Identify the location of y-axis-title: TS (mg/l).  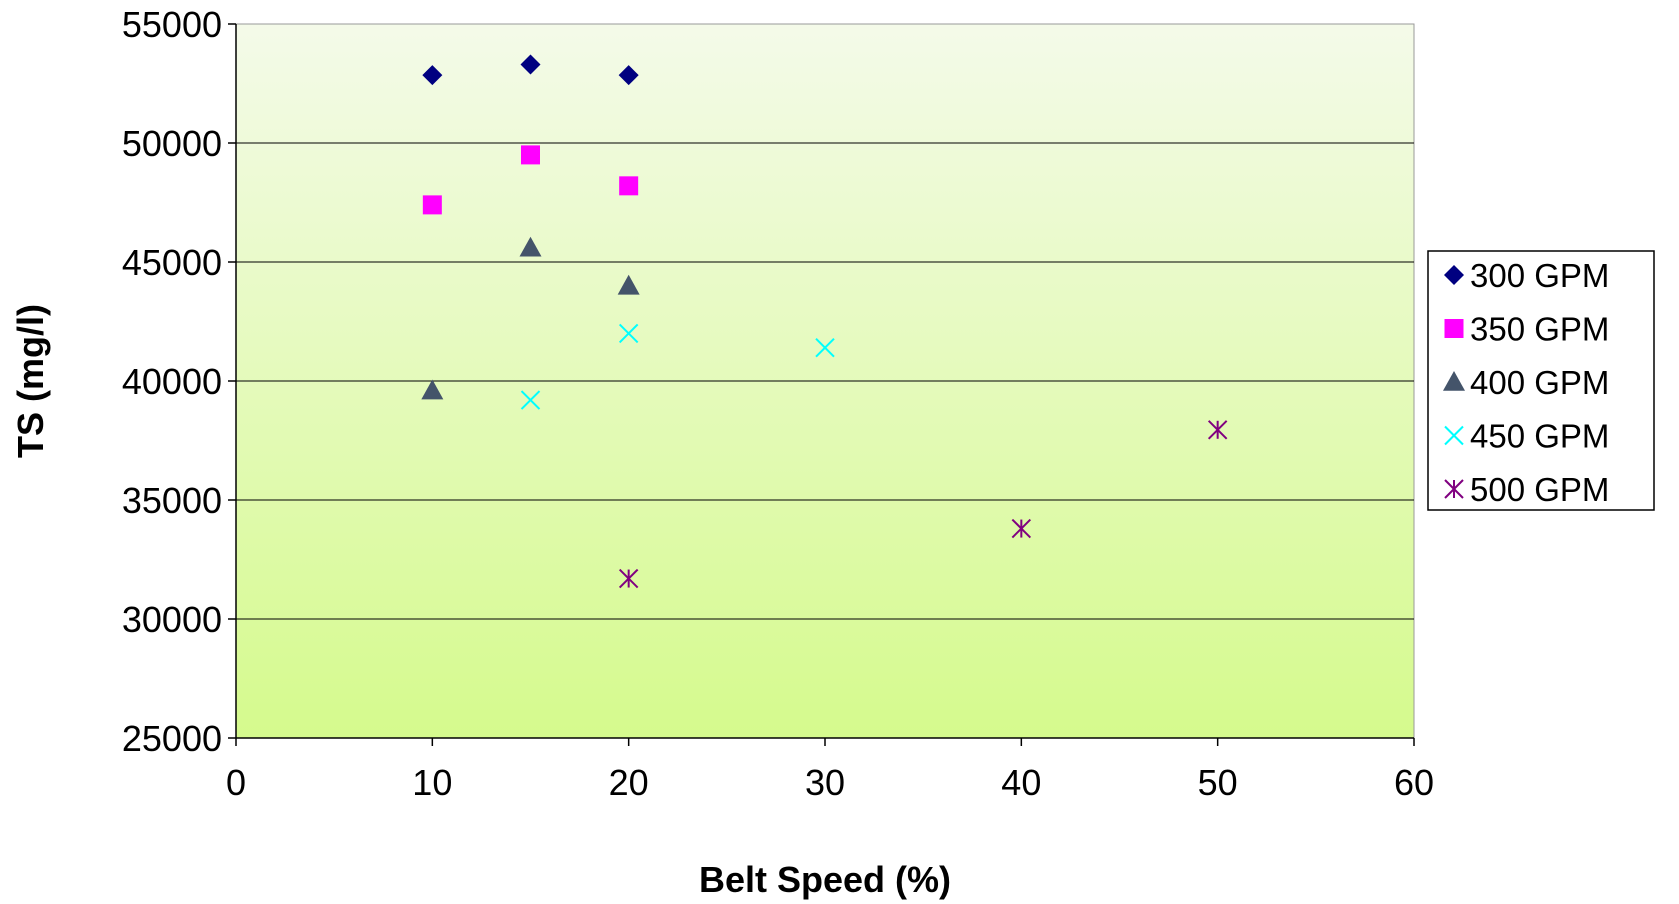
(30, 381).